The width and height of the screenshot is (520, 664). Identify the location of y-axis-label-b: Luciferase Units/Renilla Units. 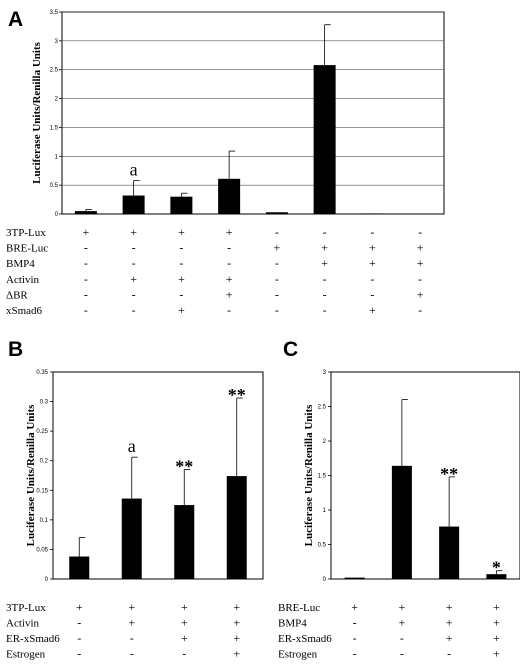
(31, 475).